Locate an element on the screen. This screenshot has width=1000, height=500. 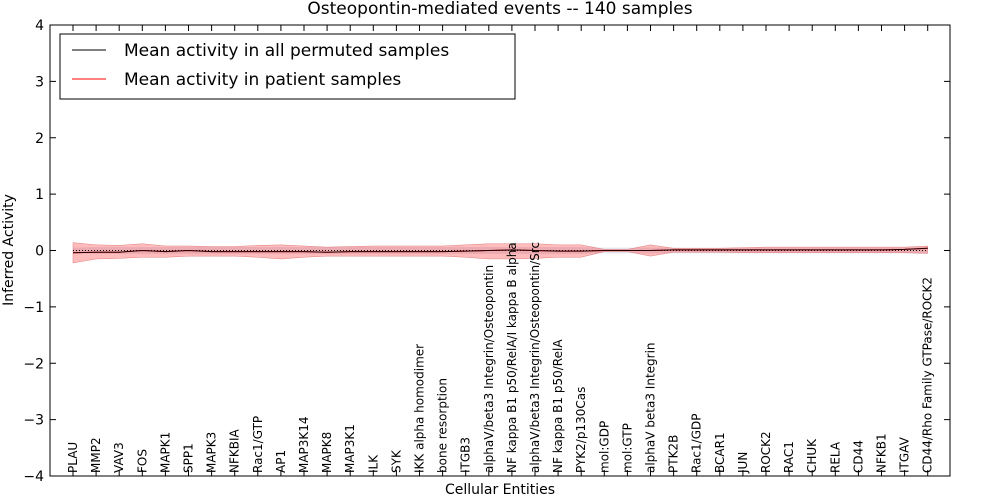
x-tick-label: Rac1/GTP is located at coordinates (258, 444).